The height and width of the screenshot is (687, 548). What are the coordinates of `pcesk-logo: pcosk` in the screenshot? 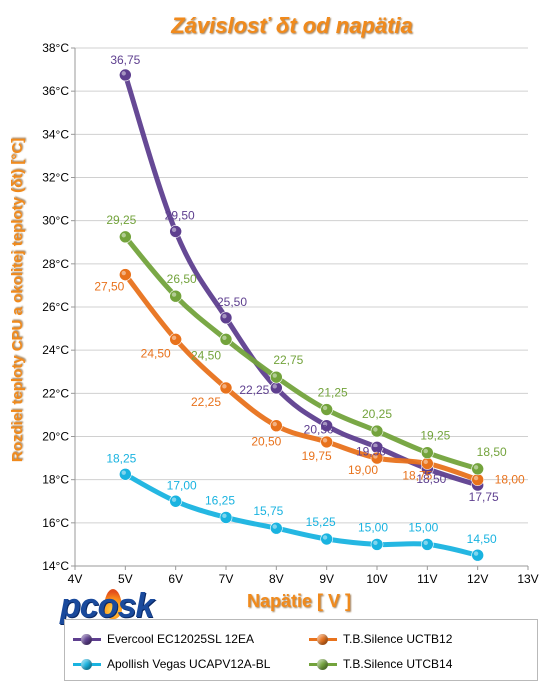 It's located at (115, 608).